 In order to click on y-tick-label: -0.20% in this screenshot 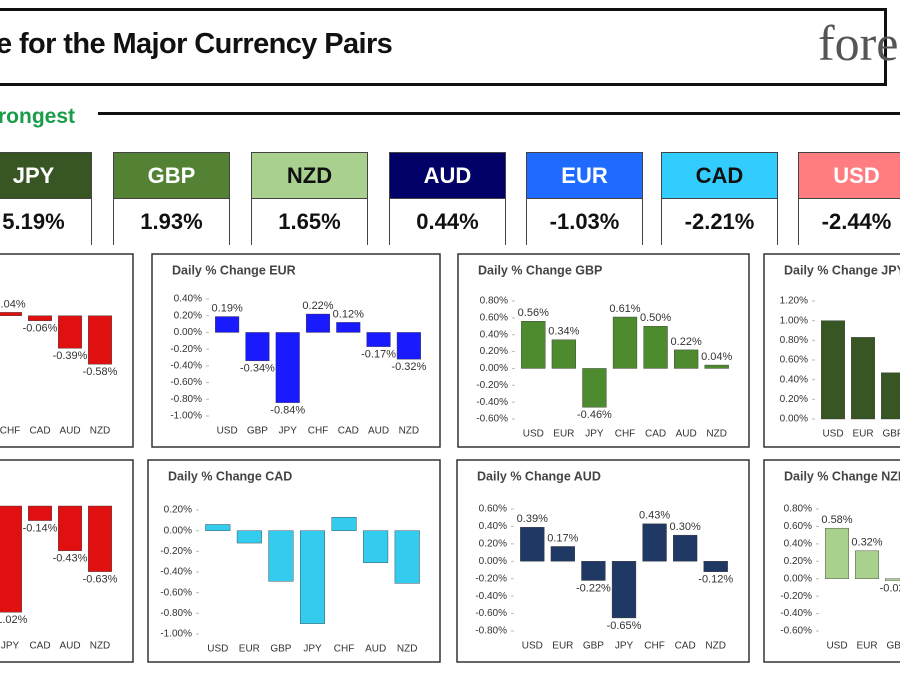, I will do `click(176, 551)`.